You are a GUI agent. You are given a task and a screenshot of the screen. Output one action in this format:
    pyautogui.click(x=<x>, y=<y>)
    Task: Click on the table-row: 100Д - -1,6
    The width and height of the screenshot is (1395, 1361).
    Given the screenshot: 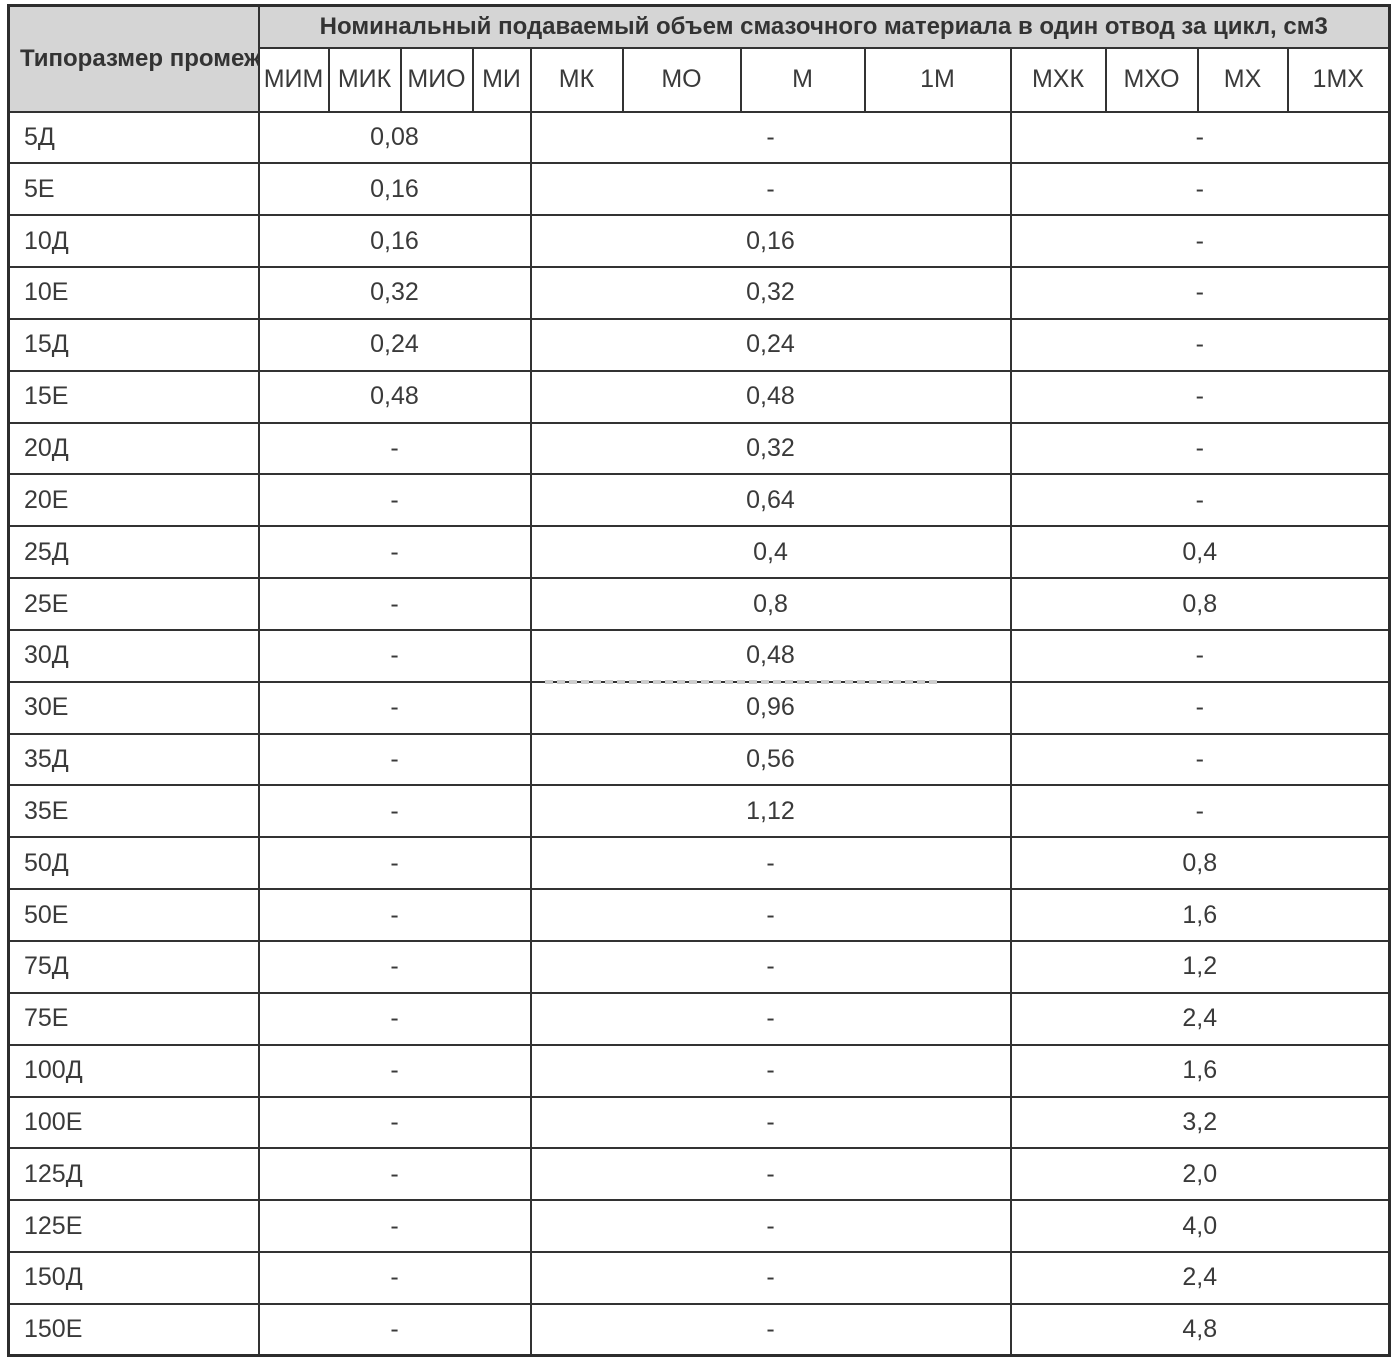 What is the action you would take?
    pyautogui.click(x=699, y=1070)
    